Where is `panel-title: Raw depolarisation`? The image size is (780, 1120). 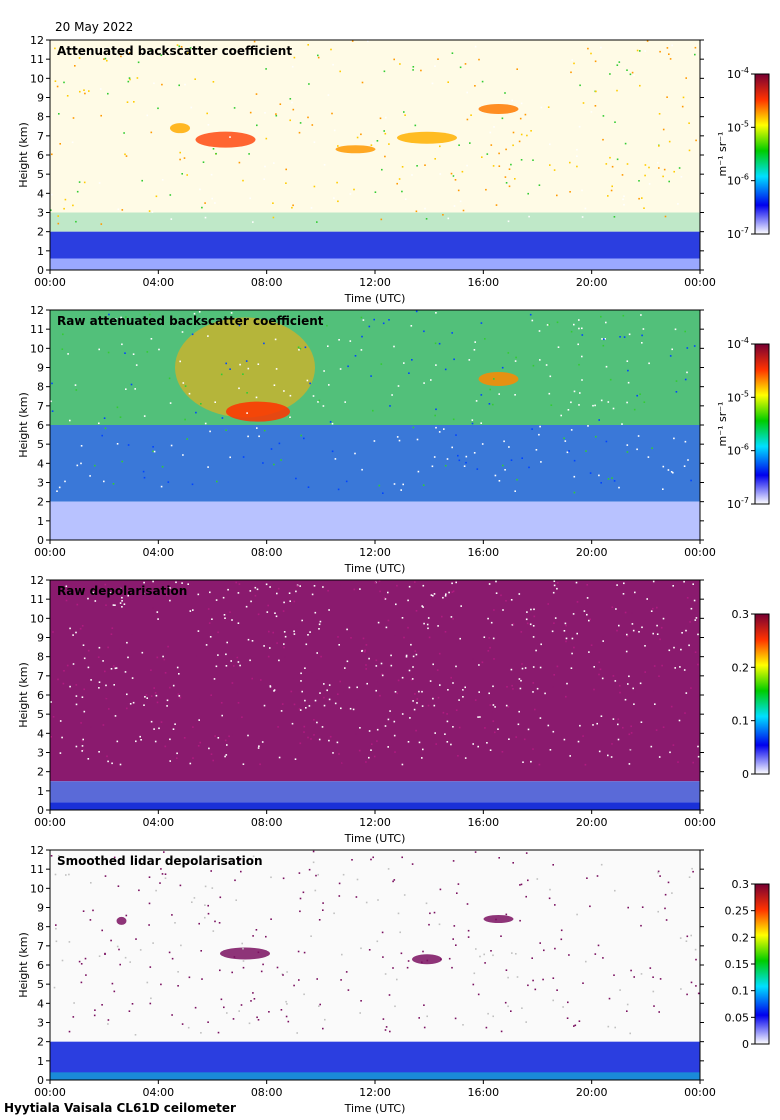
panel-title: Raw depolarisation is located at coordinates (122, 591).